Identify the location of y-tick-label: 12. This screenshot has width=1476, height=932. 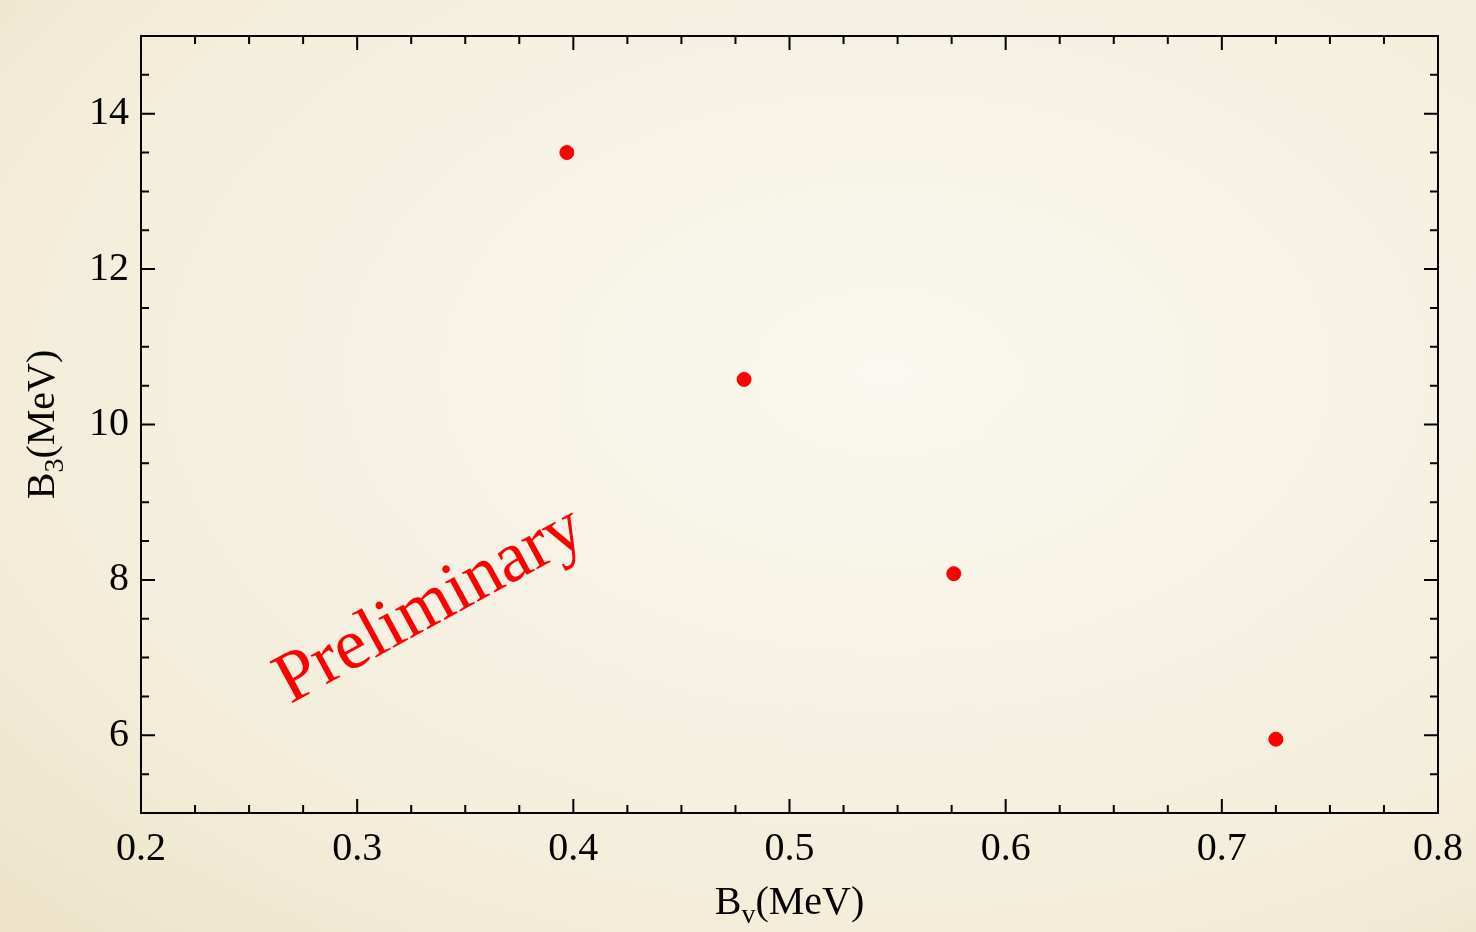
(109, 266).